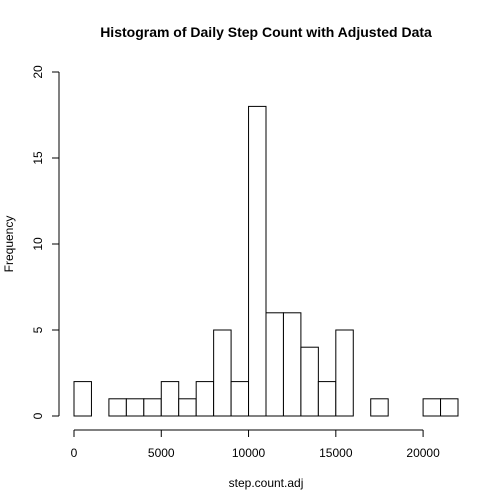  I want to click on x-tick-label: 10000, so click(249, 453).